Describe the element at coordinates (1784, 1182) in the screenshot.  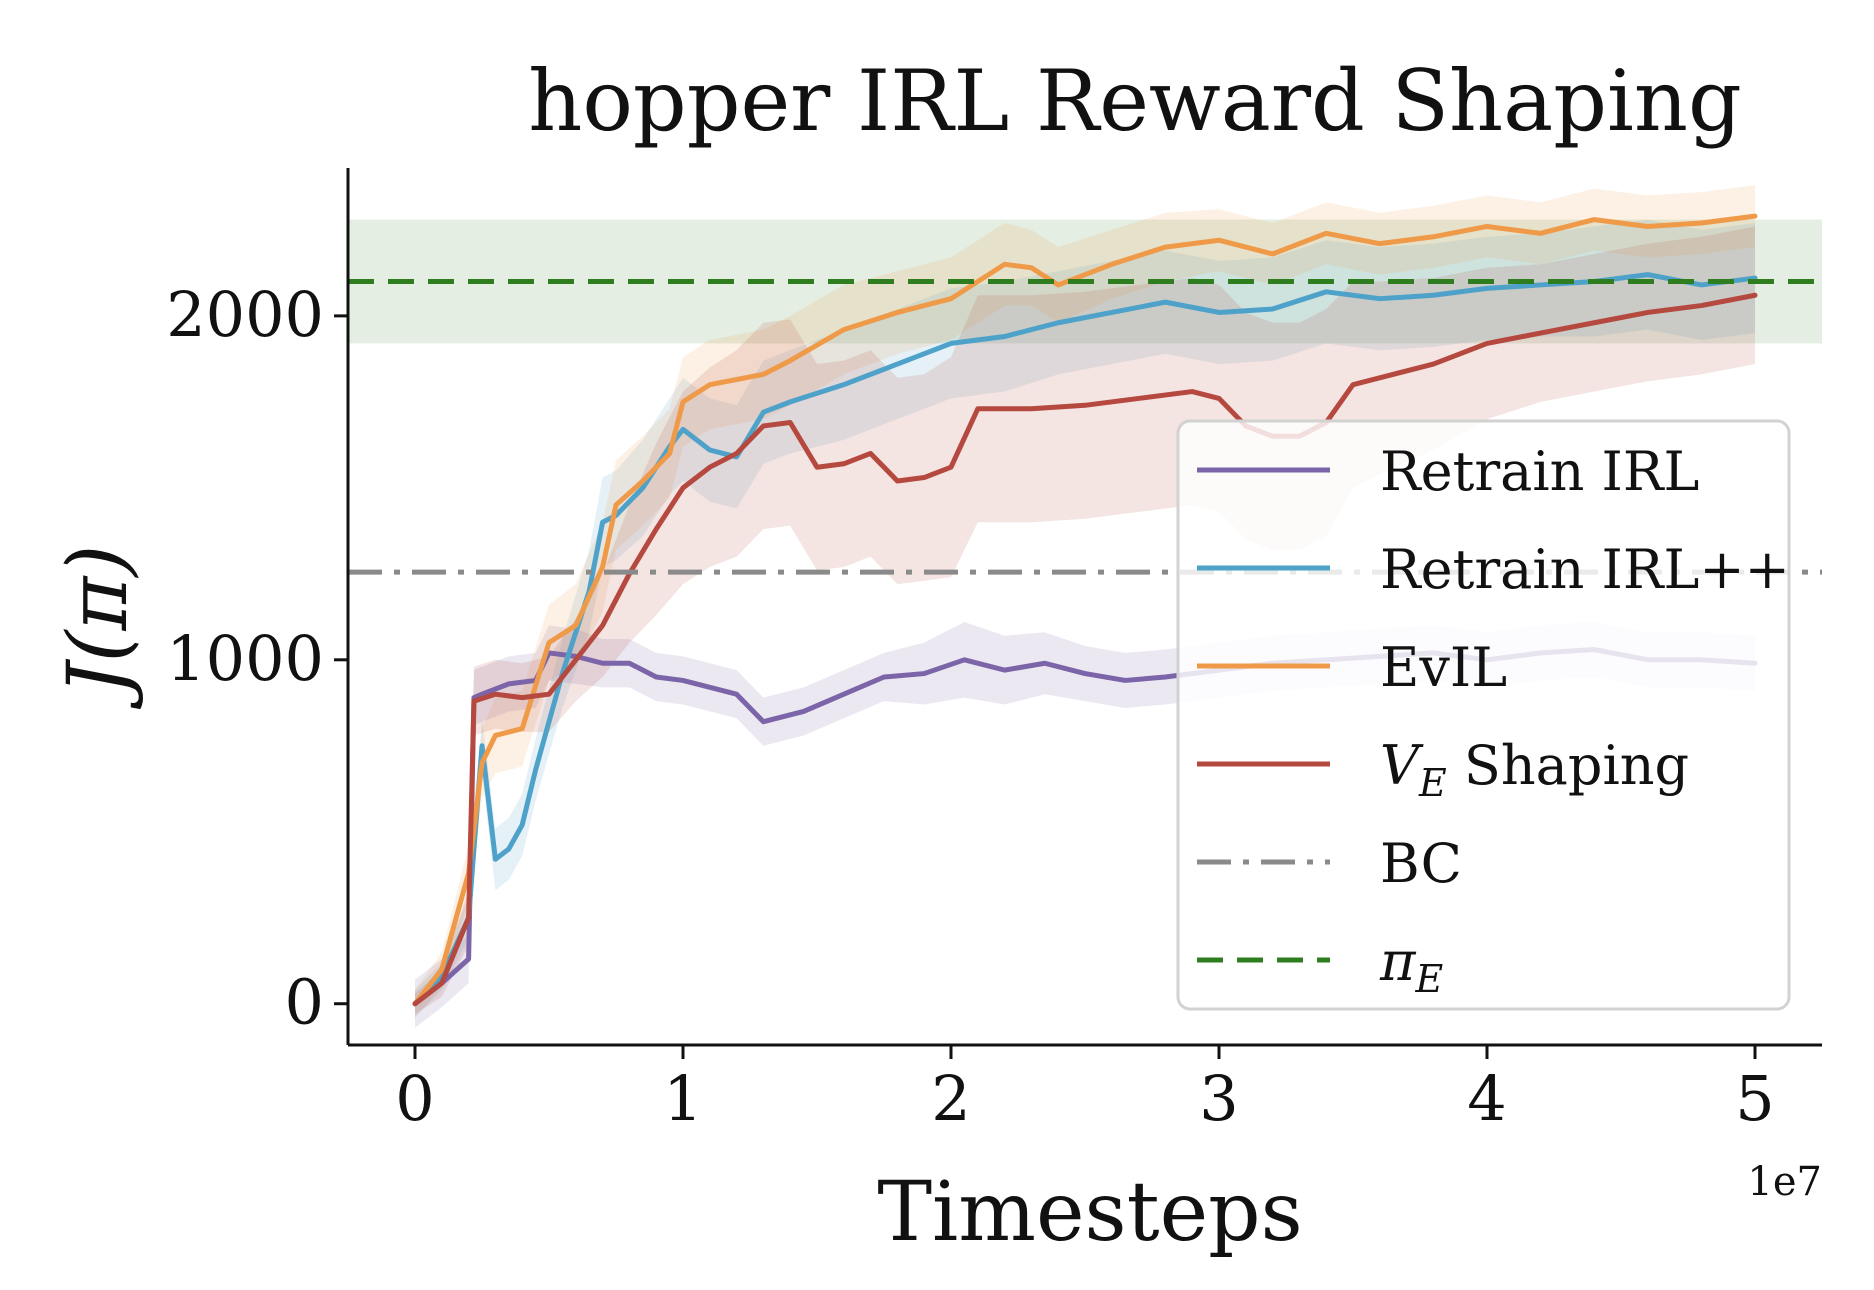
I see `x-axis-multiplier: 1e7` at that location.